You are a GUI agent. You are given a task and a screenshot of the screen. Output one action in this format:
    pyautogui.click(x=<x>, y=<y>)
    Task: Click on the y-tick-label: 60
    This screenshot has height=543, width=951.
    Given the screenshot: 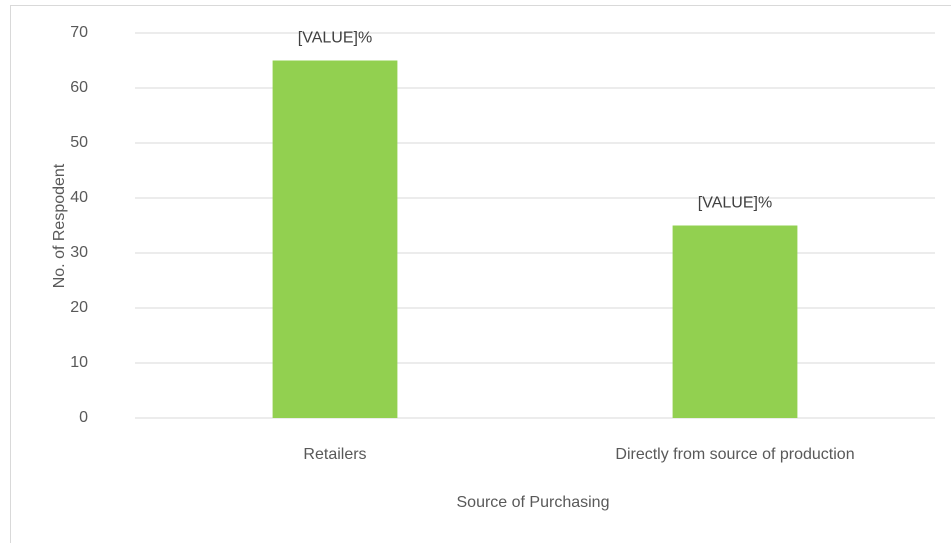 What is the action you would take?
    pyautogui.click(x=79, y=87)
    